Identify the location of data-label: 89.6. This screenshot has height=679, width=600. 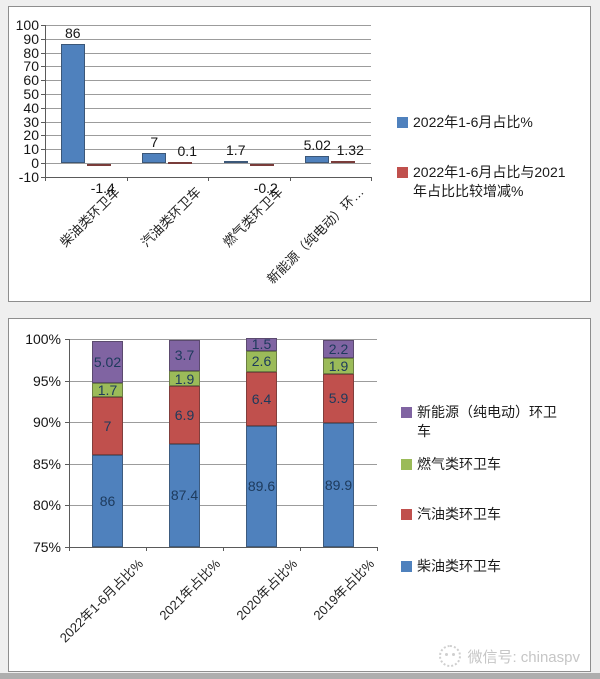
(261, 486).